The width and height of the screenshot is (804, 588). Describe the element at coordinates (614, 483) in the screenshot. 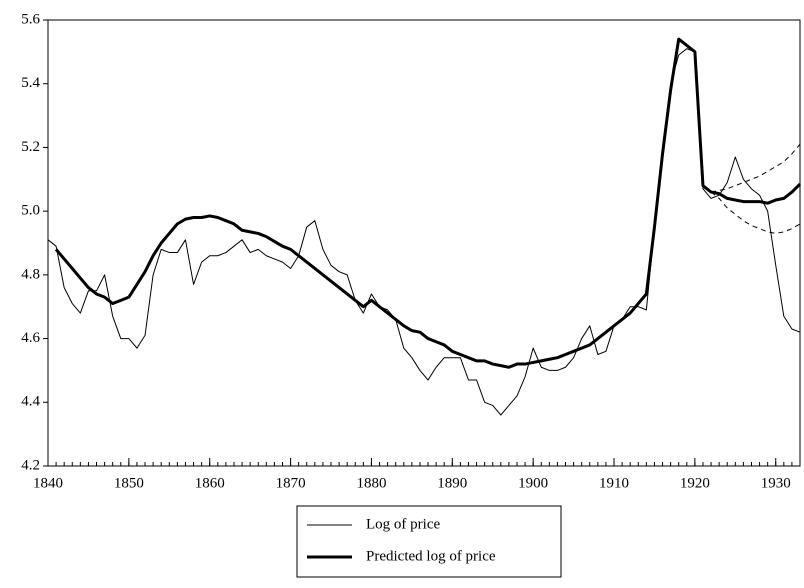

I see `x-tick-label: 1910` at that location.